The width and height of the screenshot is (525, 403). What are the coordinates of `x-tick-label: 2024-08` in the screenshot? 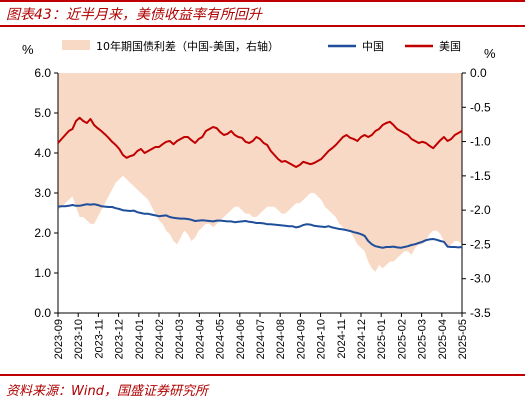 It's located at (281, 339).